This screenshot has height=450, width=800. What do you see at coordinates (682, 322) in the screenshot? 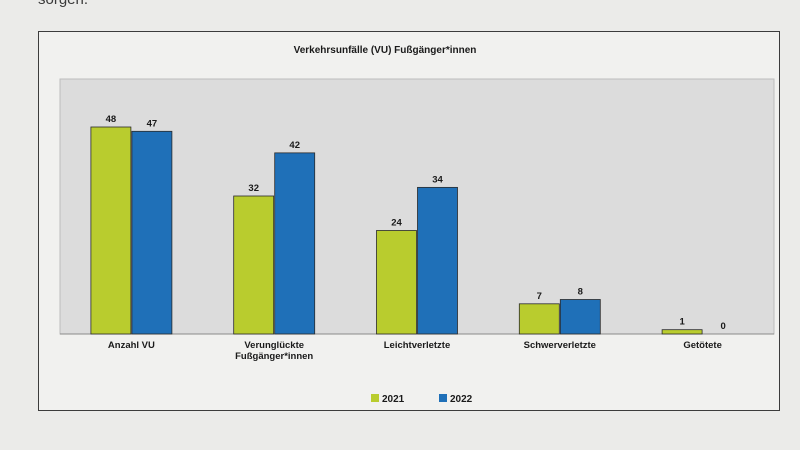
I see `value-label-2021-4: 1` at bounding box center [682, 322].